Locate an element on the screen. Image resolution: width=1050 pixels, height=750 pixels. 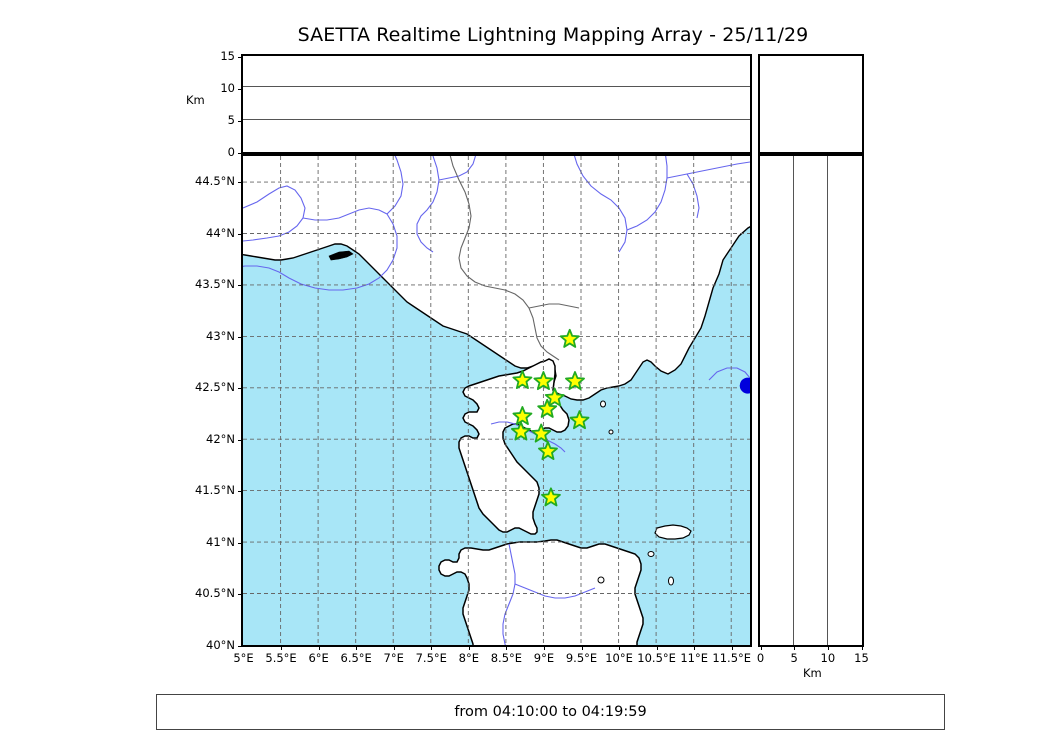
alt-tick-label-3: 15 is located at coordinates (227, 55).